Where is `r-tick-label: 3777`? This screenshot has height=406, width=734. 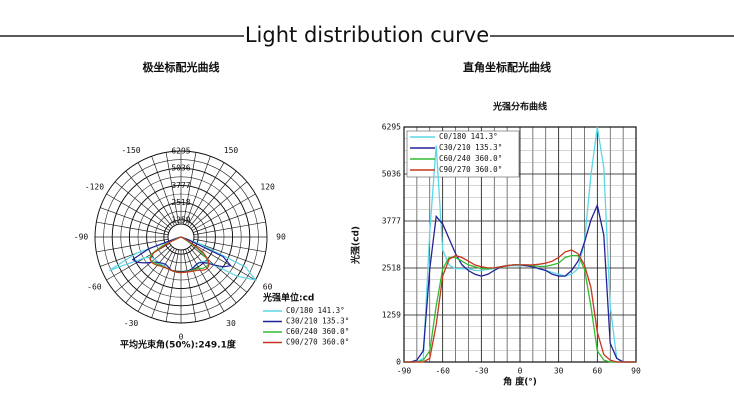 r-tick-label: 3777 is located at coordinates (180, 185).